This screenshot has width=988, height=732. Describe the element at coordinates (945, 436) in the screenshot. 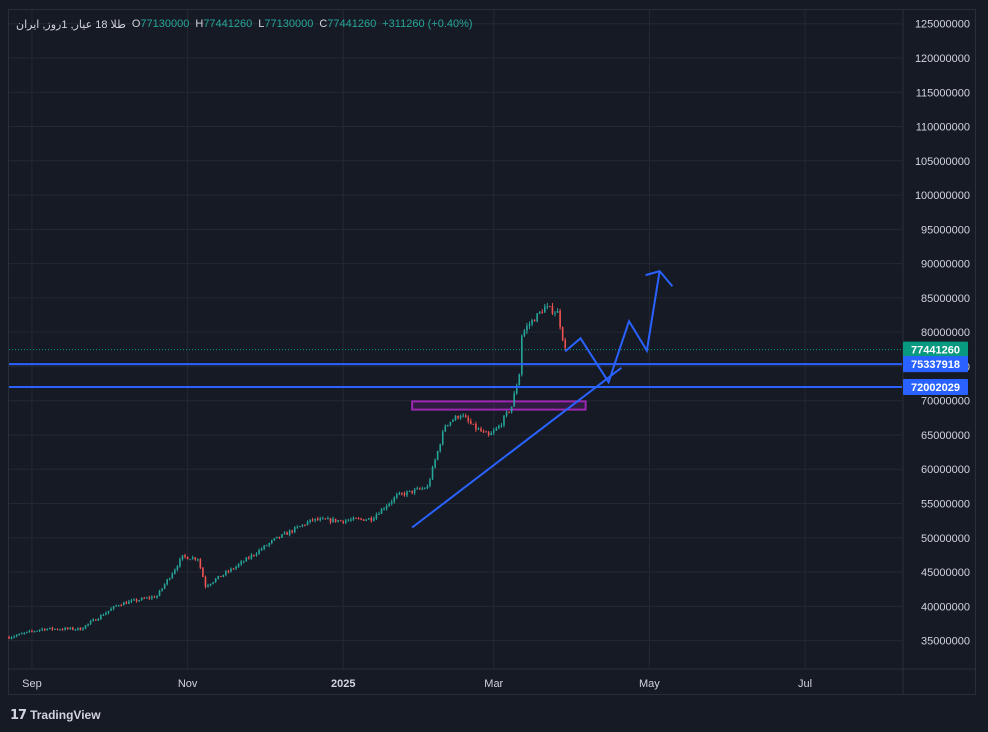

I see `price-tick-label: 65000000` at that location.